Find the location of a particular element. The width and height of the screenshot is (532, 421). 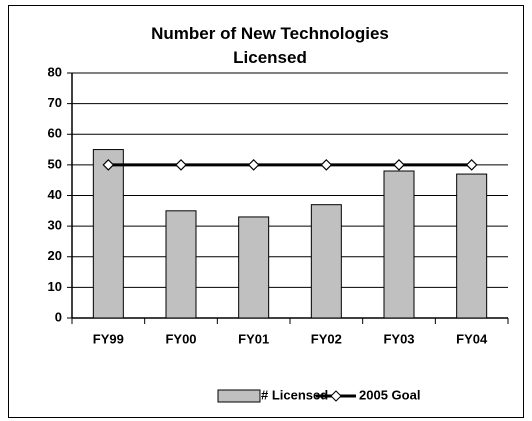

x-tick-label: FY04 is located at coordinates (472, 338).